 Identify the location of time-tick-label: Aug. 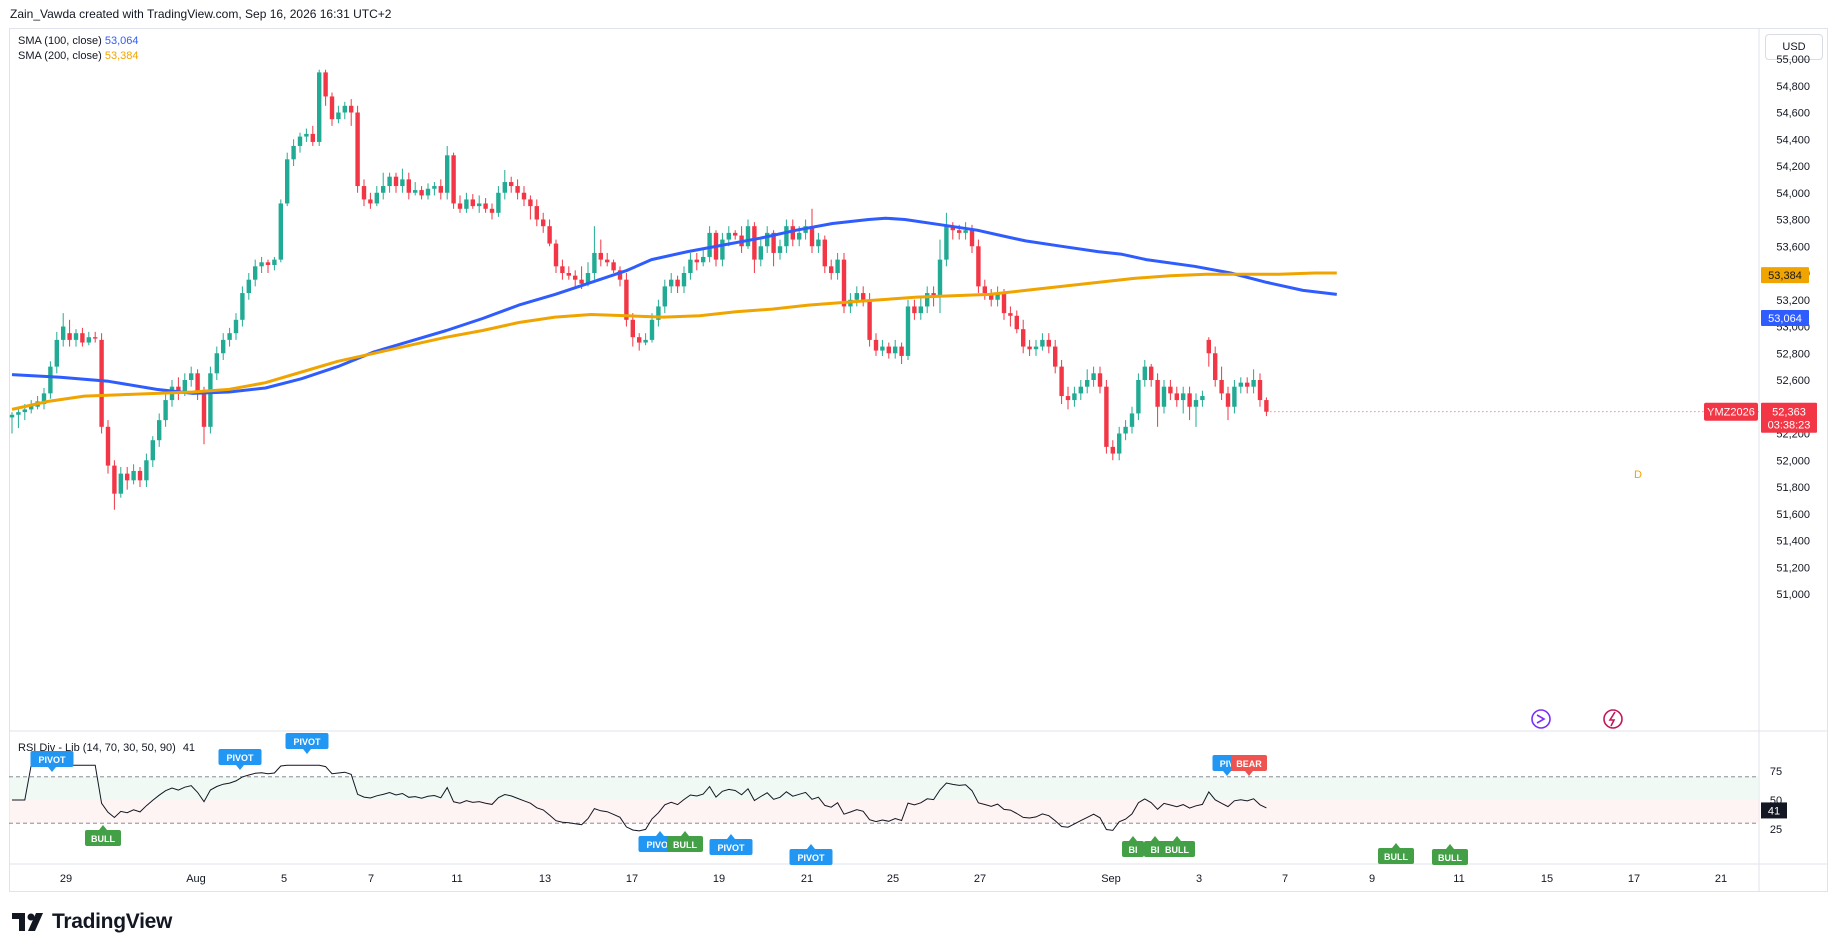
(196, 879).